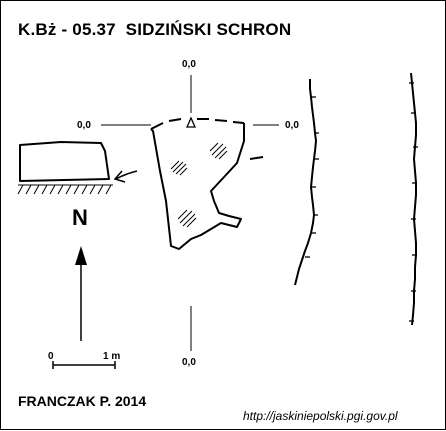 This screenshot has width=446, height=431. I want to click on cross-section-ground-hatching, so click(65, 189).